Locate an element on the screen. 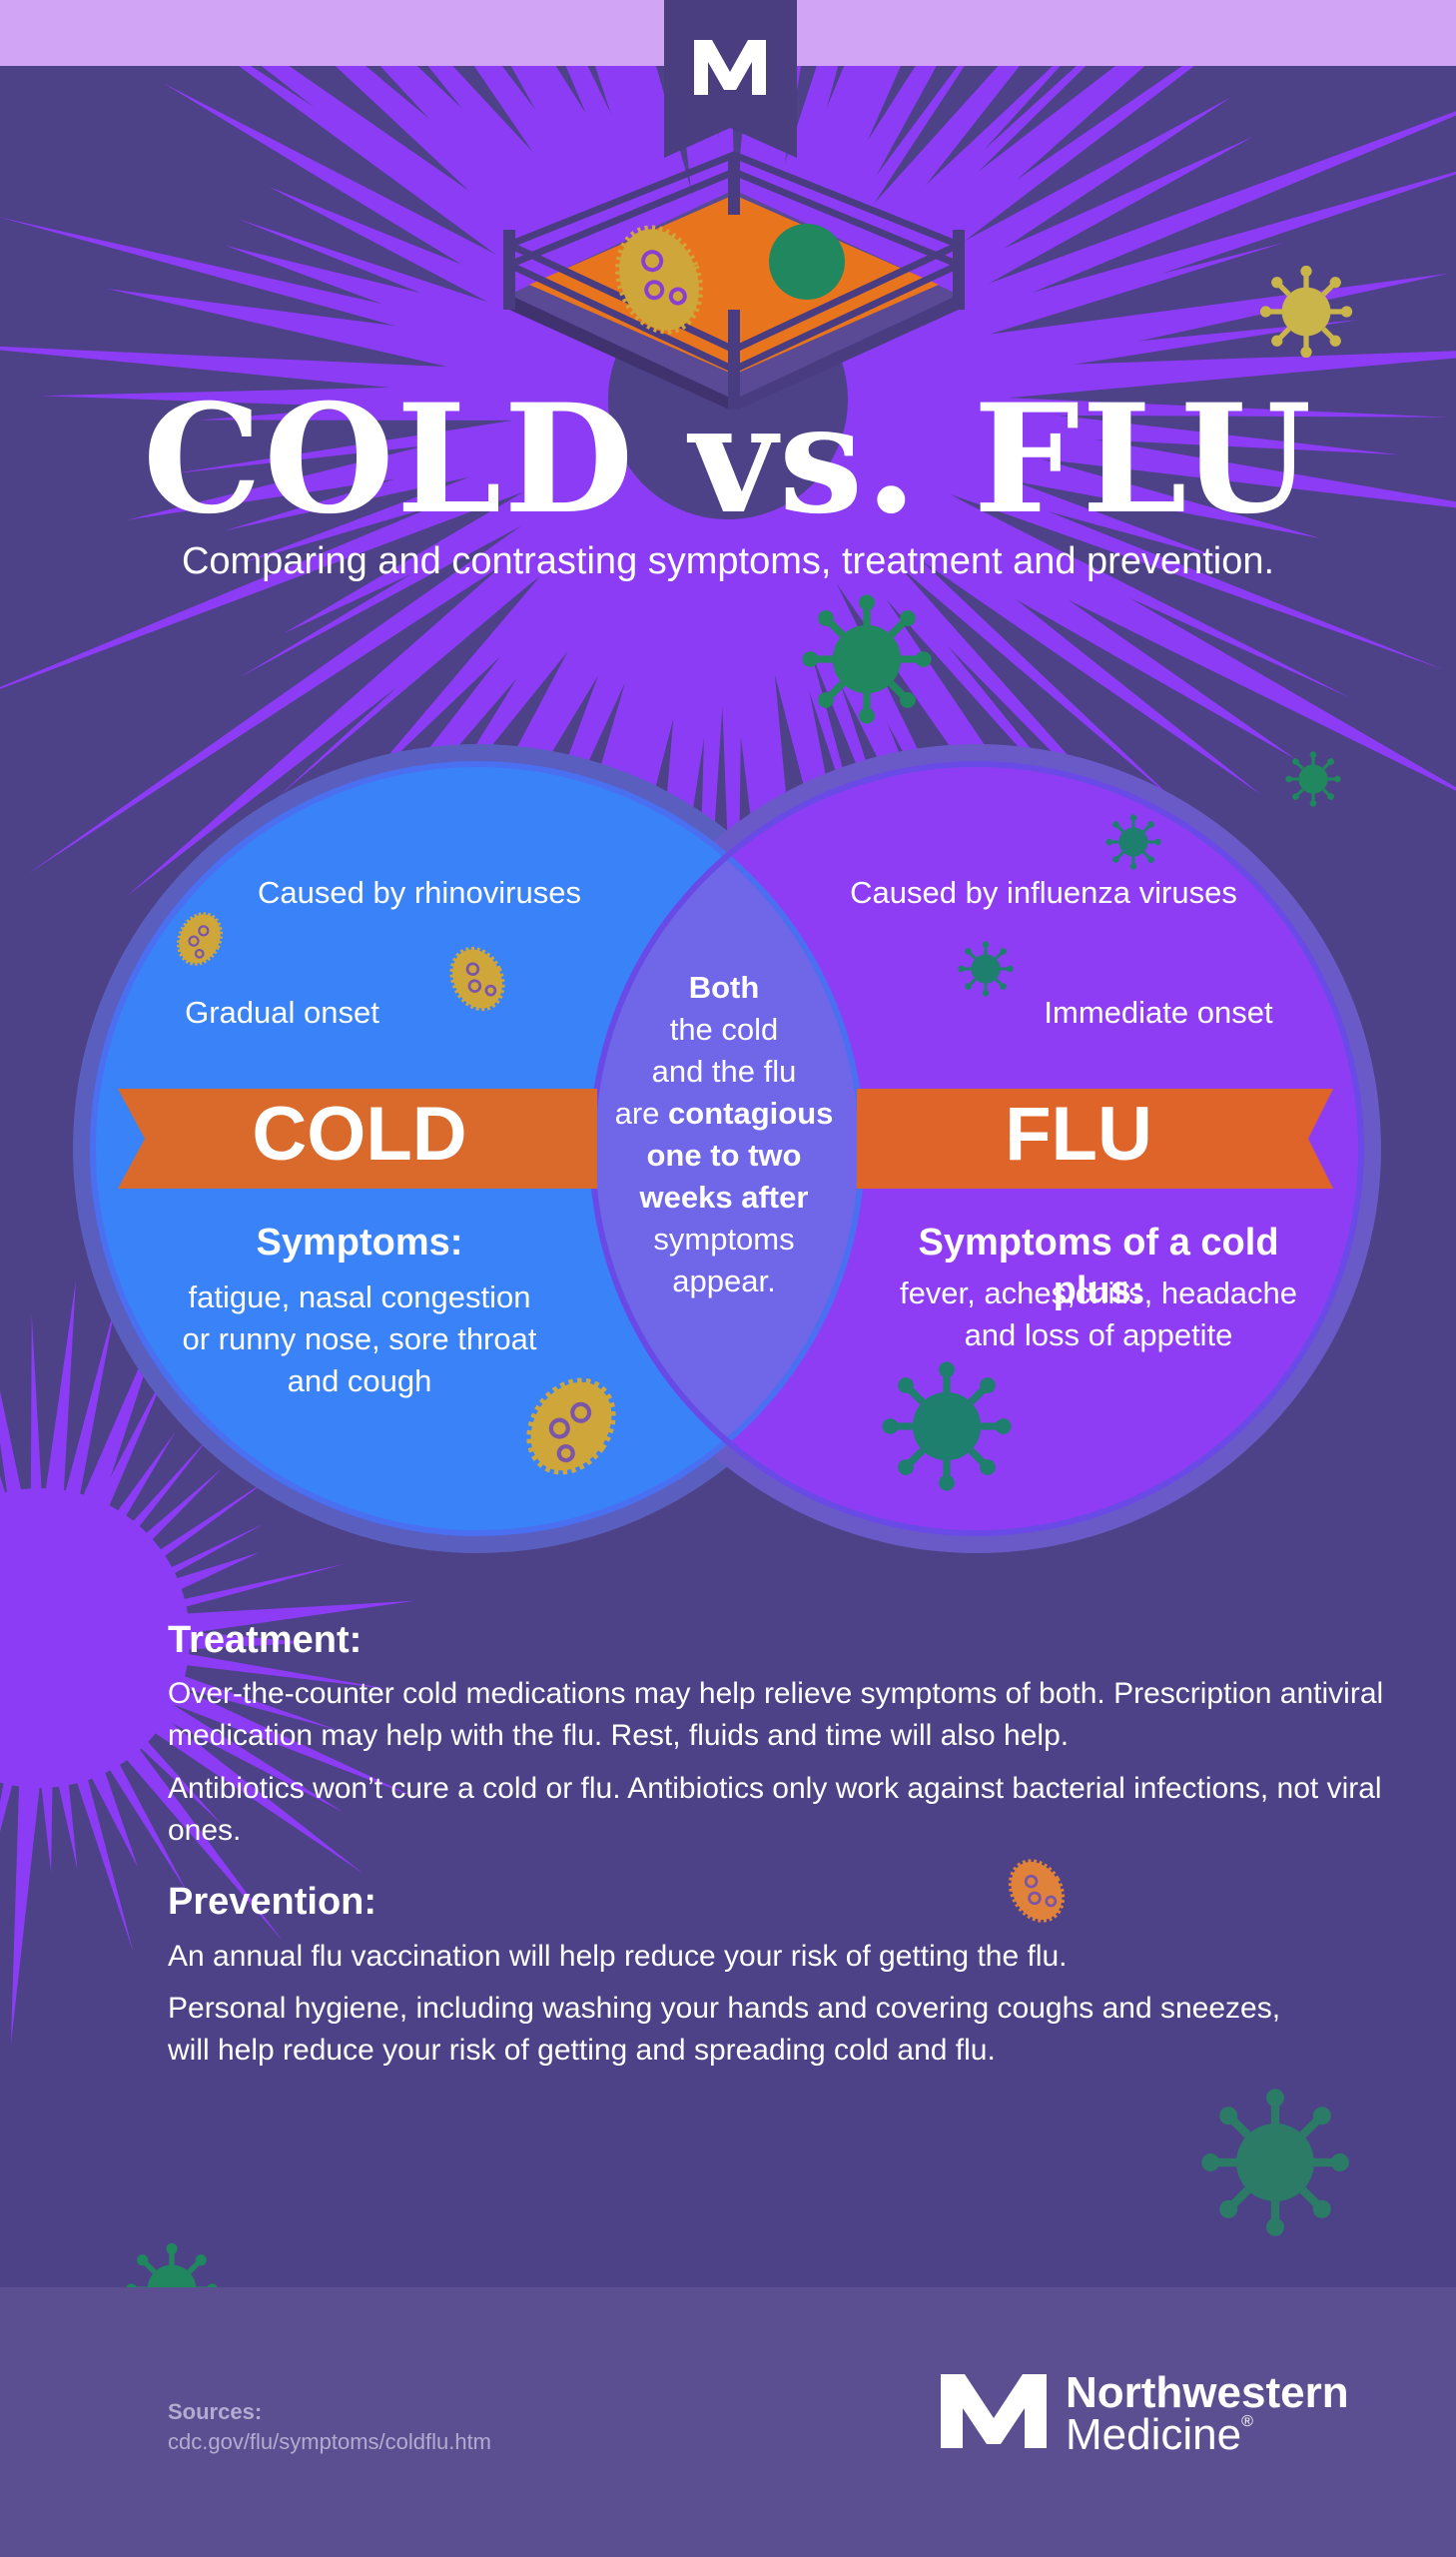  sources-link: cdc.gov/flu/symptoms/coldflu.htm is located at coordinates (330, 2441).